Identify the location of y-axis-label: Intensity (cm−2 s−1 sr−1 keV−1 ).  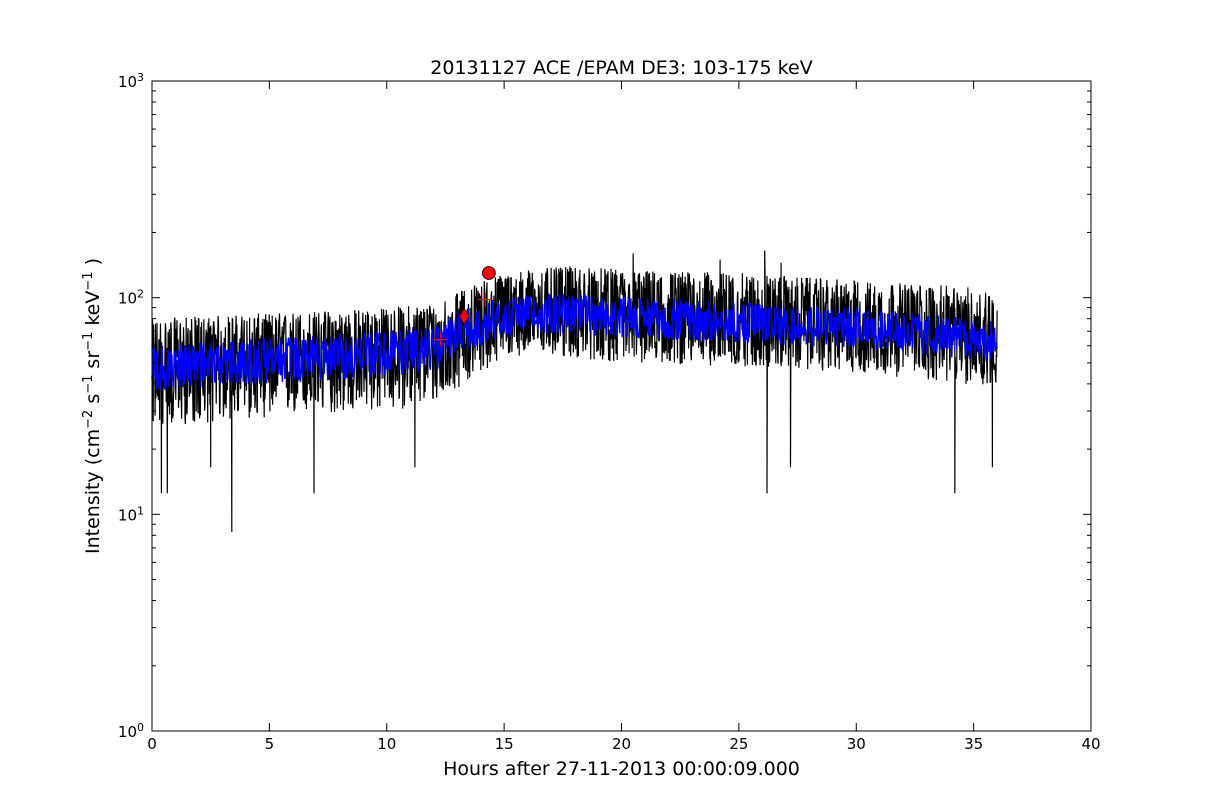
(93, 406).